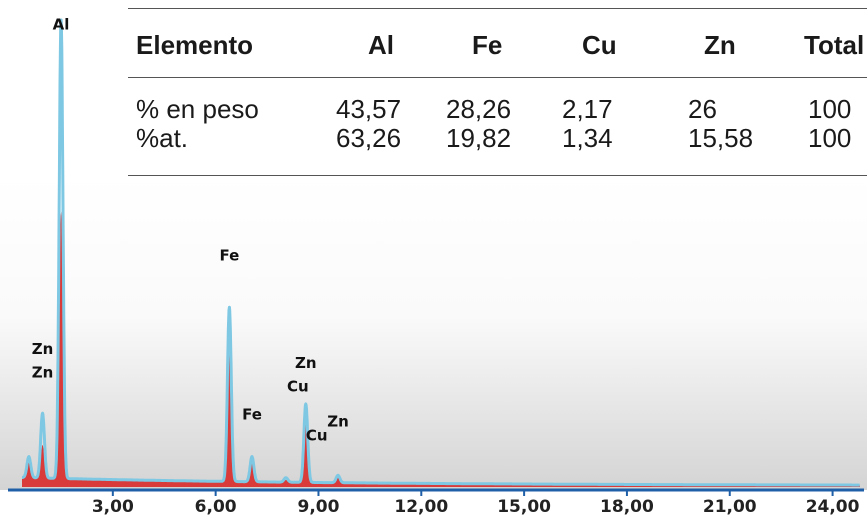 This screenshot has width=867, height=520. I want to click on x-tick-label: 9,00, so click(318, 507).